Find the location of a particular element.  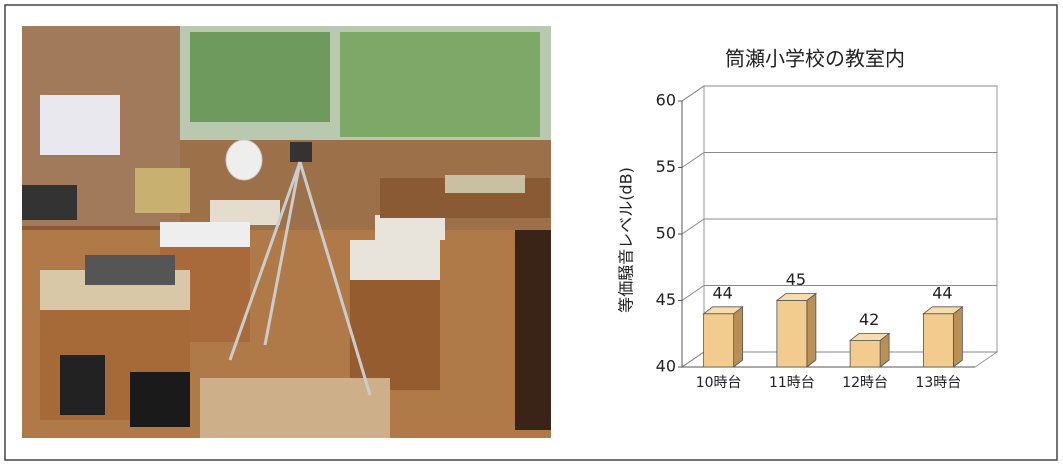

chart-title: 筒瀬小学校の教室内 is located at coordinates (815, 59).